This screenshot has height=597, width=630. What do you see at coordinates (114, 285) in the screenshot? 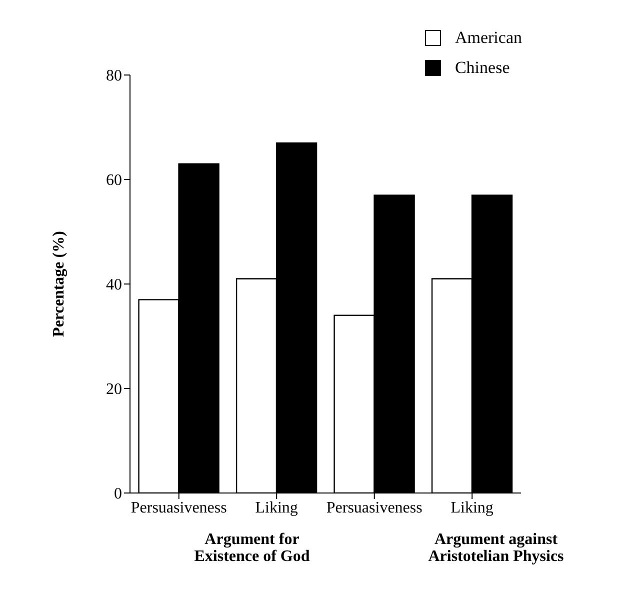
I see `y-tick-label: 40` at bounding box center [114, 285].